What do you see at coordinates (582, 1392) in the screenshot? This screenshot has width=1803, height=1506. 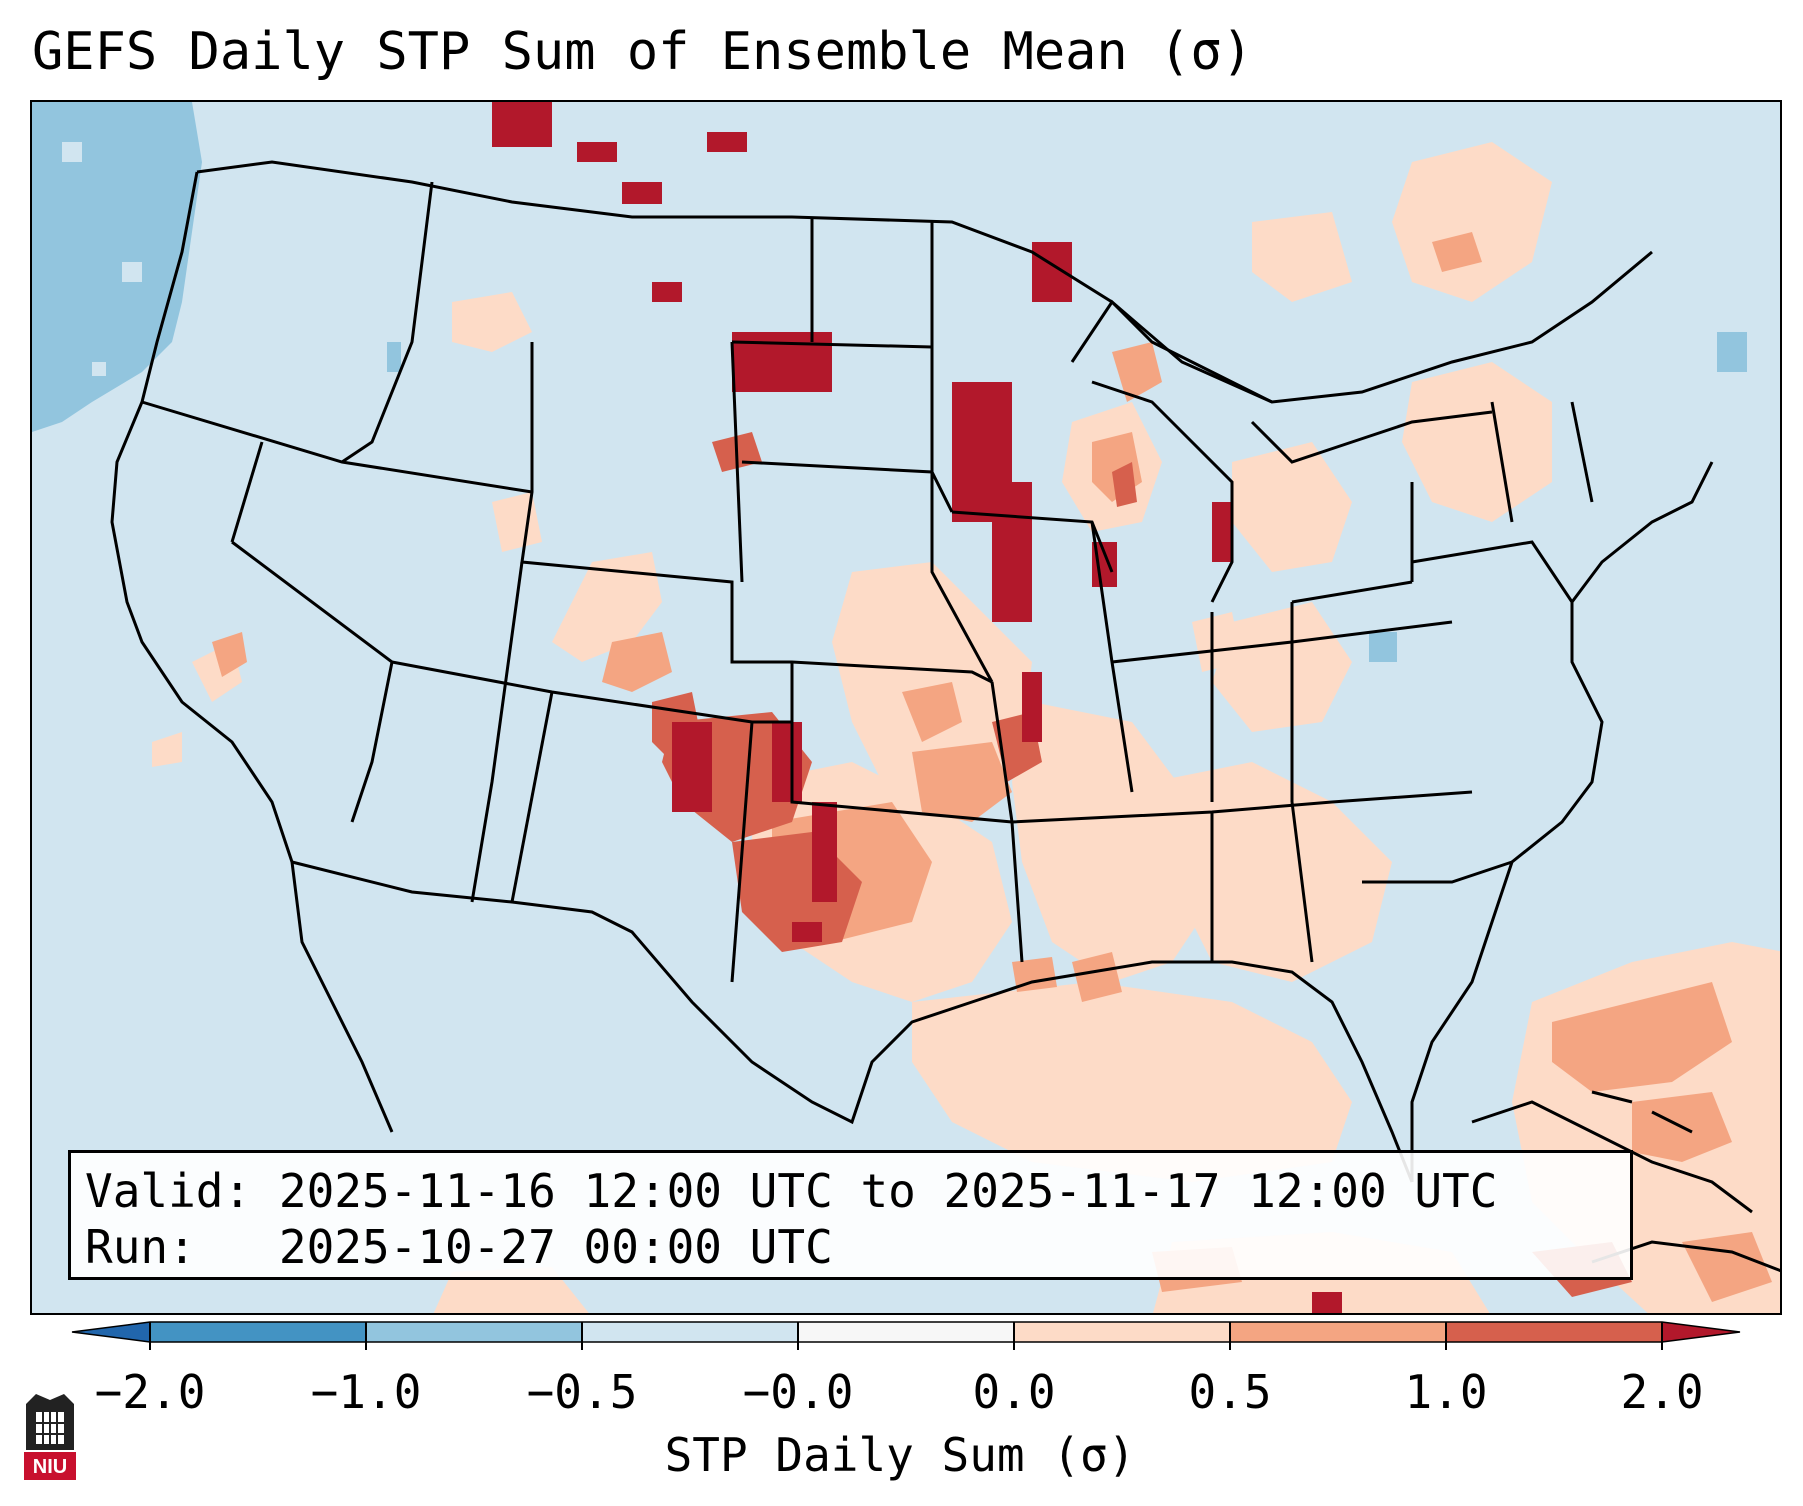 I see `colorbar-tick-label: −0.5` at bounding box center [582, 1392].